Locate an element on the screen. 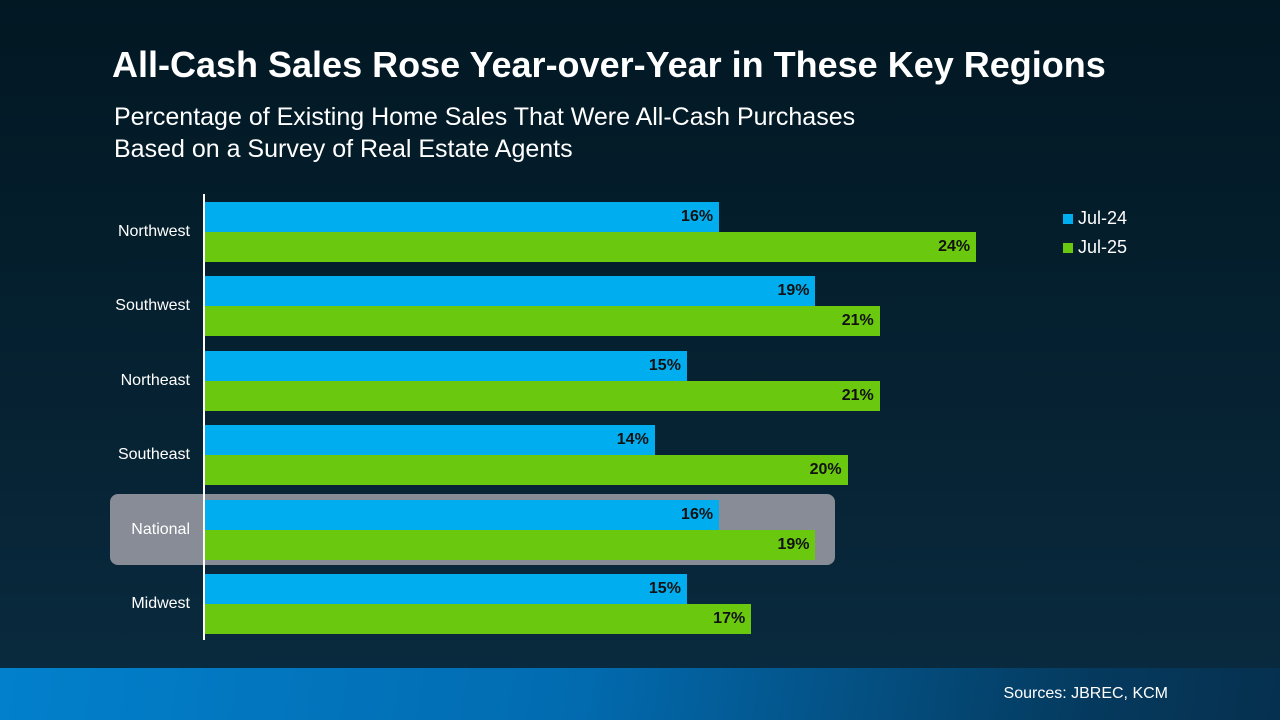 The height and width of the screenshot is (720, 1280). legend-item-jul-25: Jul-25 is located at coordinates (1095, 247).